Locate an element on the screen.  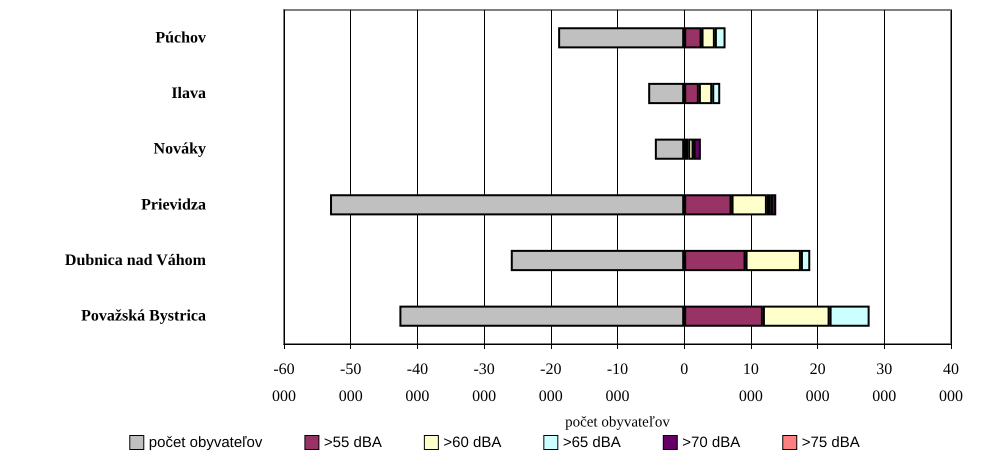
x-tick-label: -20 000 is located at coordinates (550, 383).